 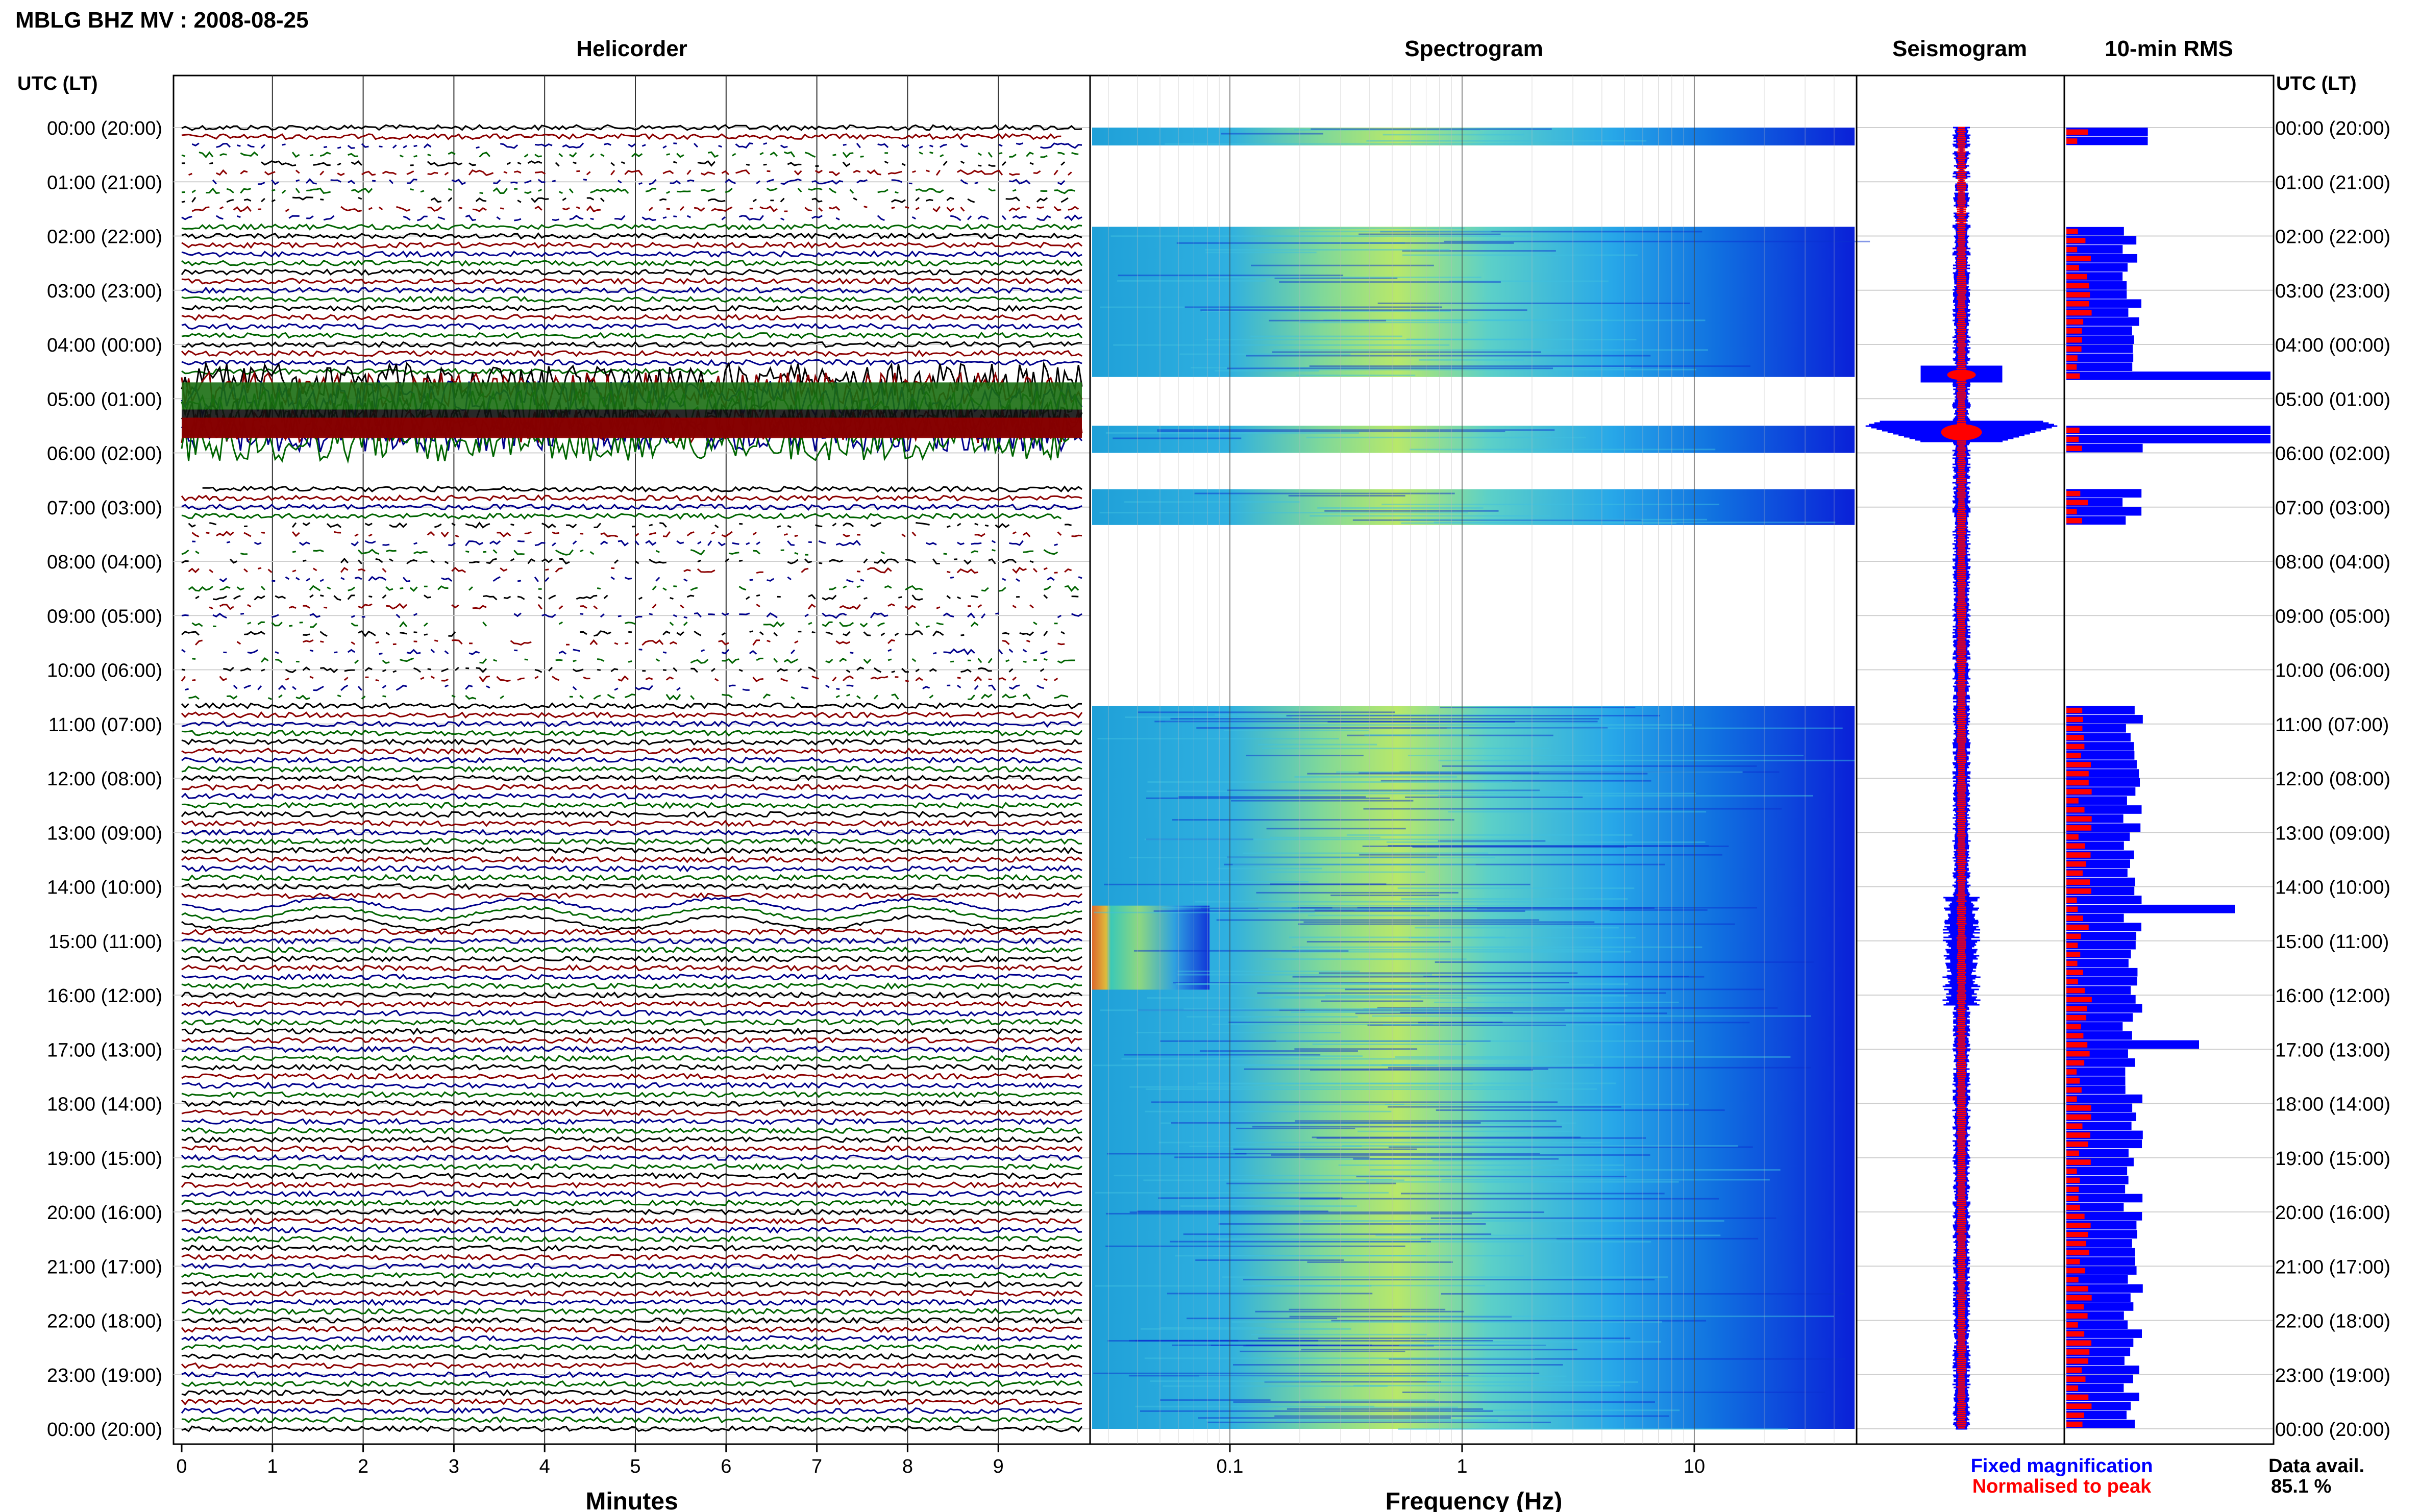 I want to click on time-label-right: 03:00 (23:00), so click(x=2332, y=291).